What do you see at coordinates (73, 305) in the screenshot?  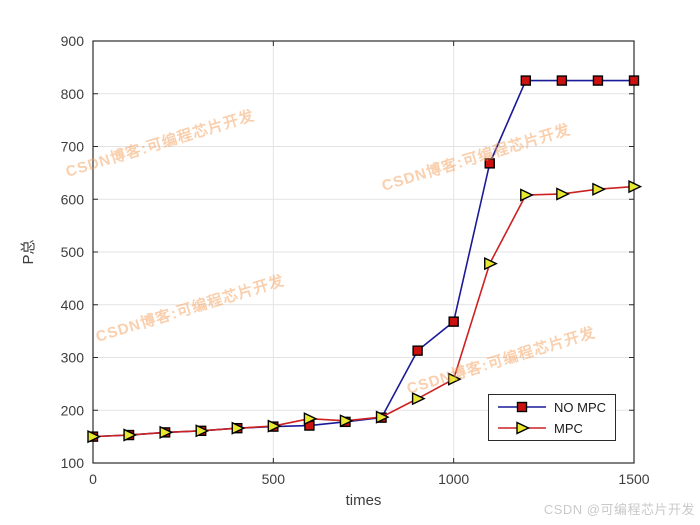 I see `y-tick-label: 400` at bounding box center [73, 305].